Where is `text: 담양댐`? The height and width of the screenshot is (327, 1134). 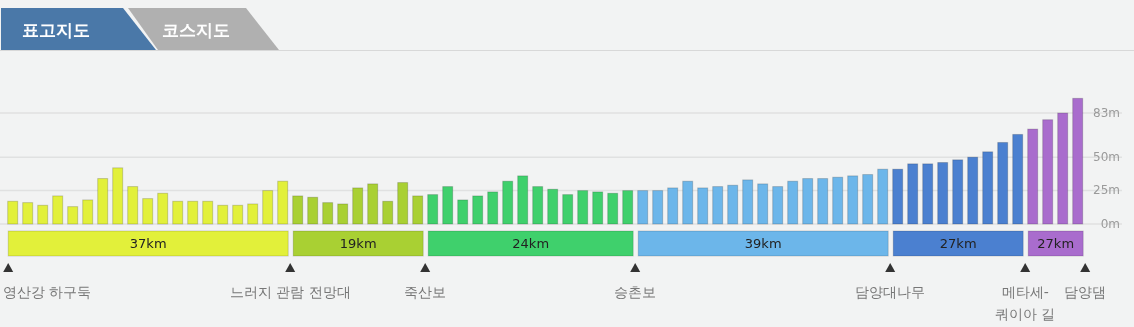 text: 담양댐 is located at coordinates (1085, 292).